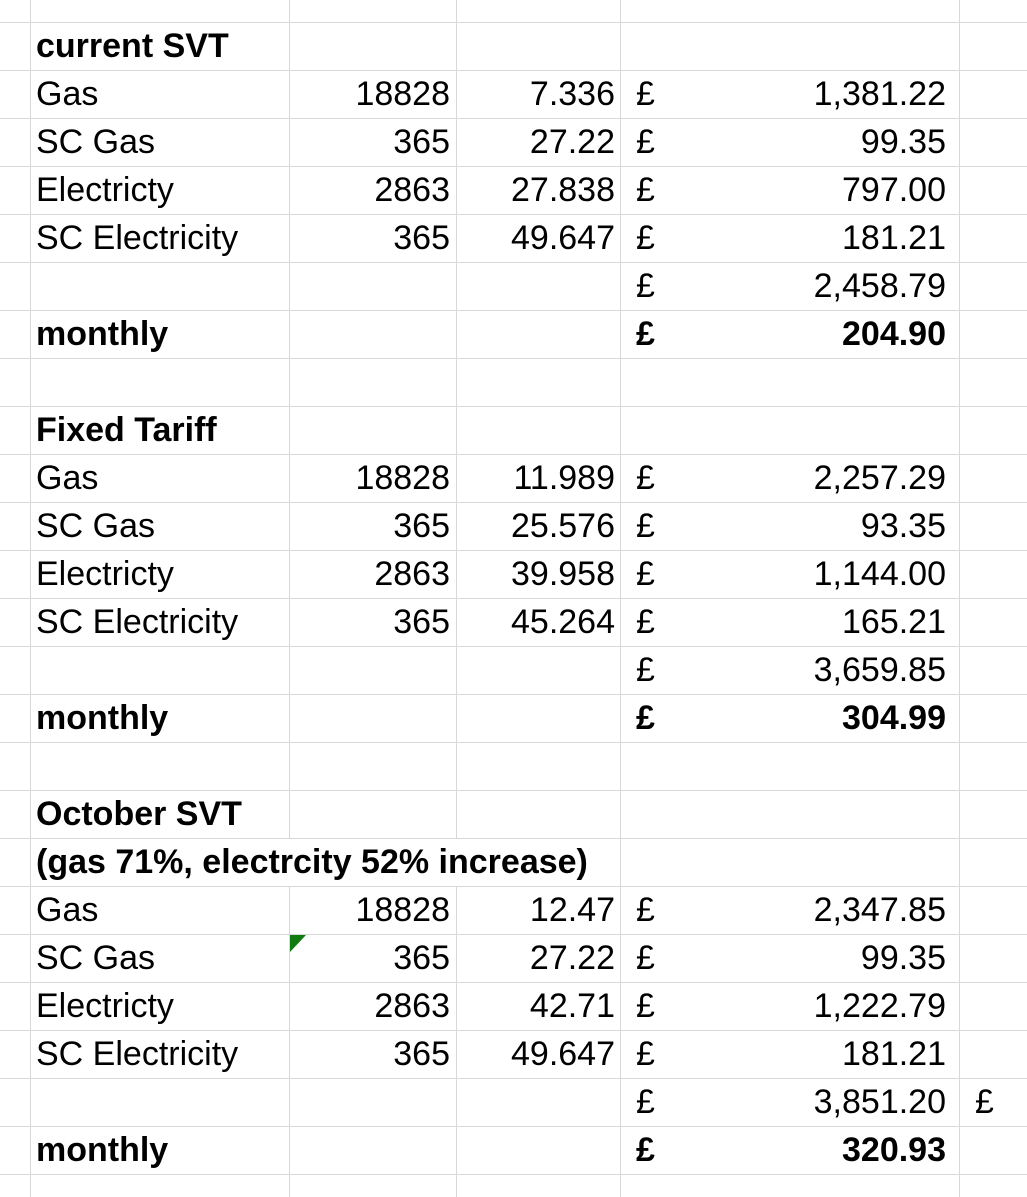 The width and height of the screenshot is (1027, 1197). I want to click on amount-cell: £ 93.35, so click(790, 527).